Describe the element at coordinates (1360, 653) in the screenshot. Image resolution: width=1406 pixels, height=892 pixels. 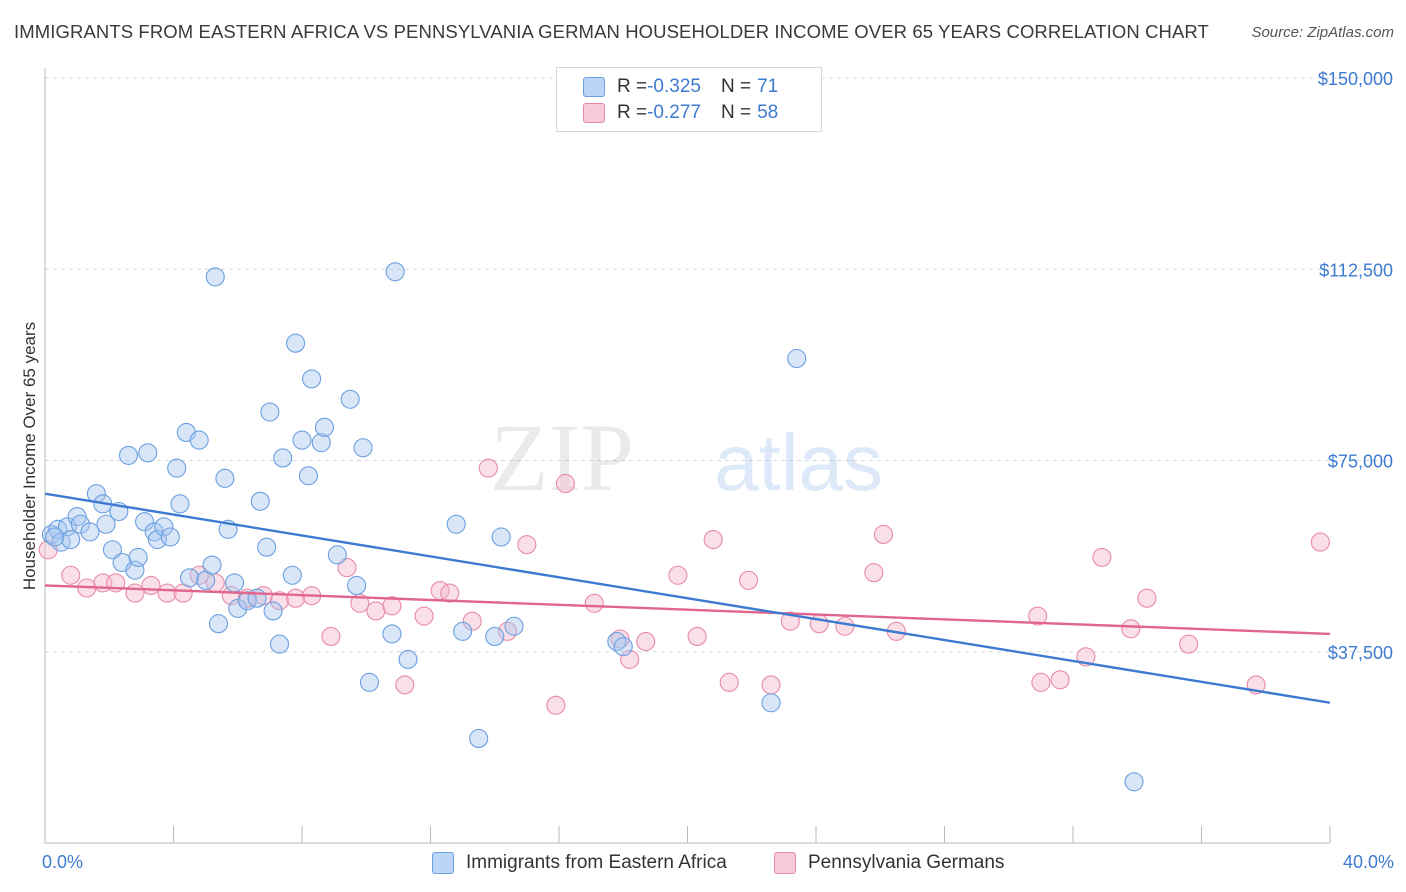
I see `y-tick-label: $37,500` at that location.